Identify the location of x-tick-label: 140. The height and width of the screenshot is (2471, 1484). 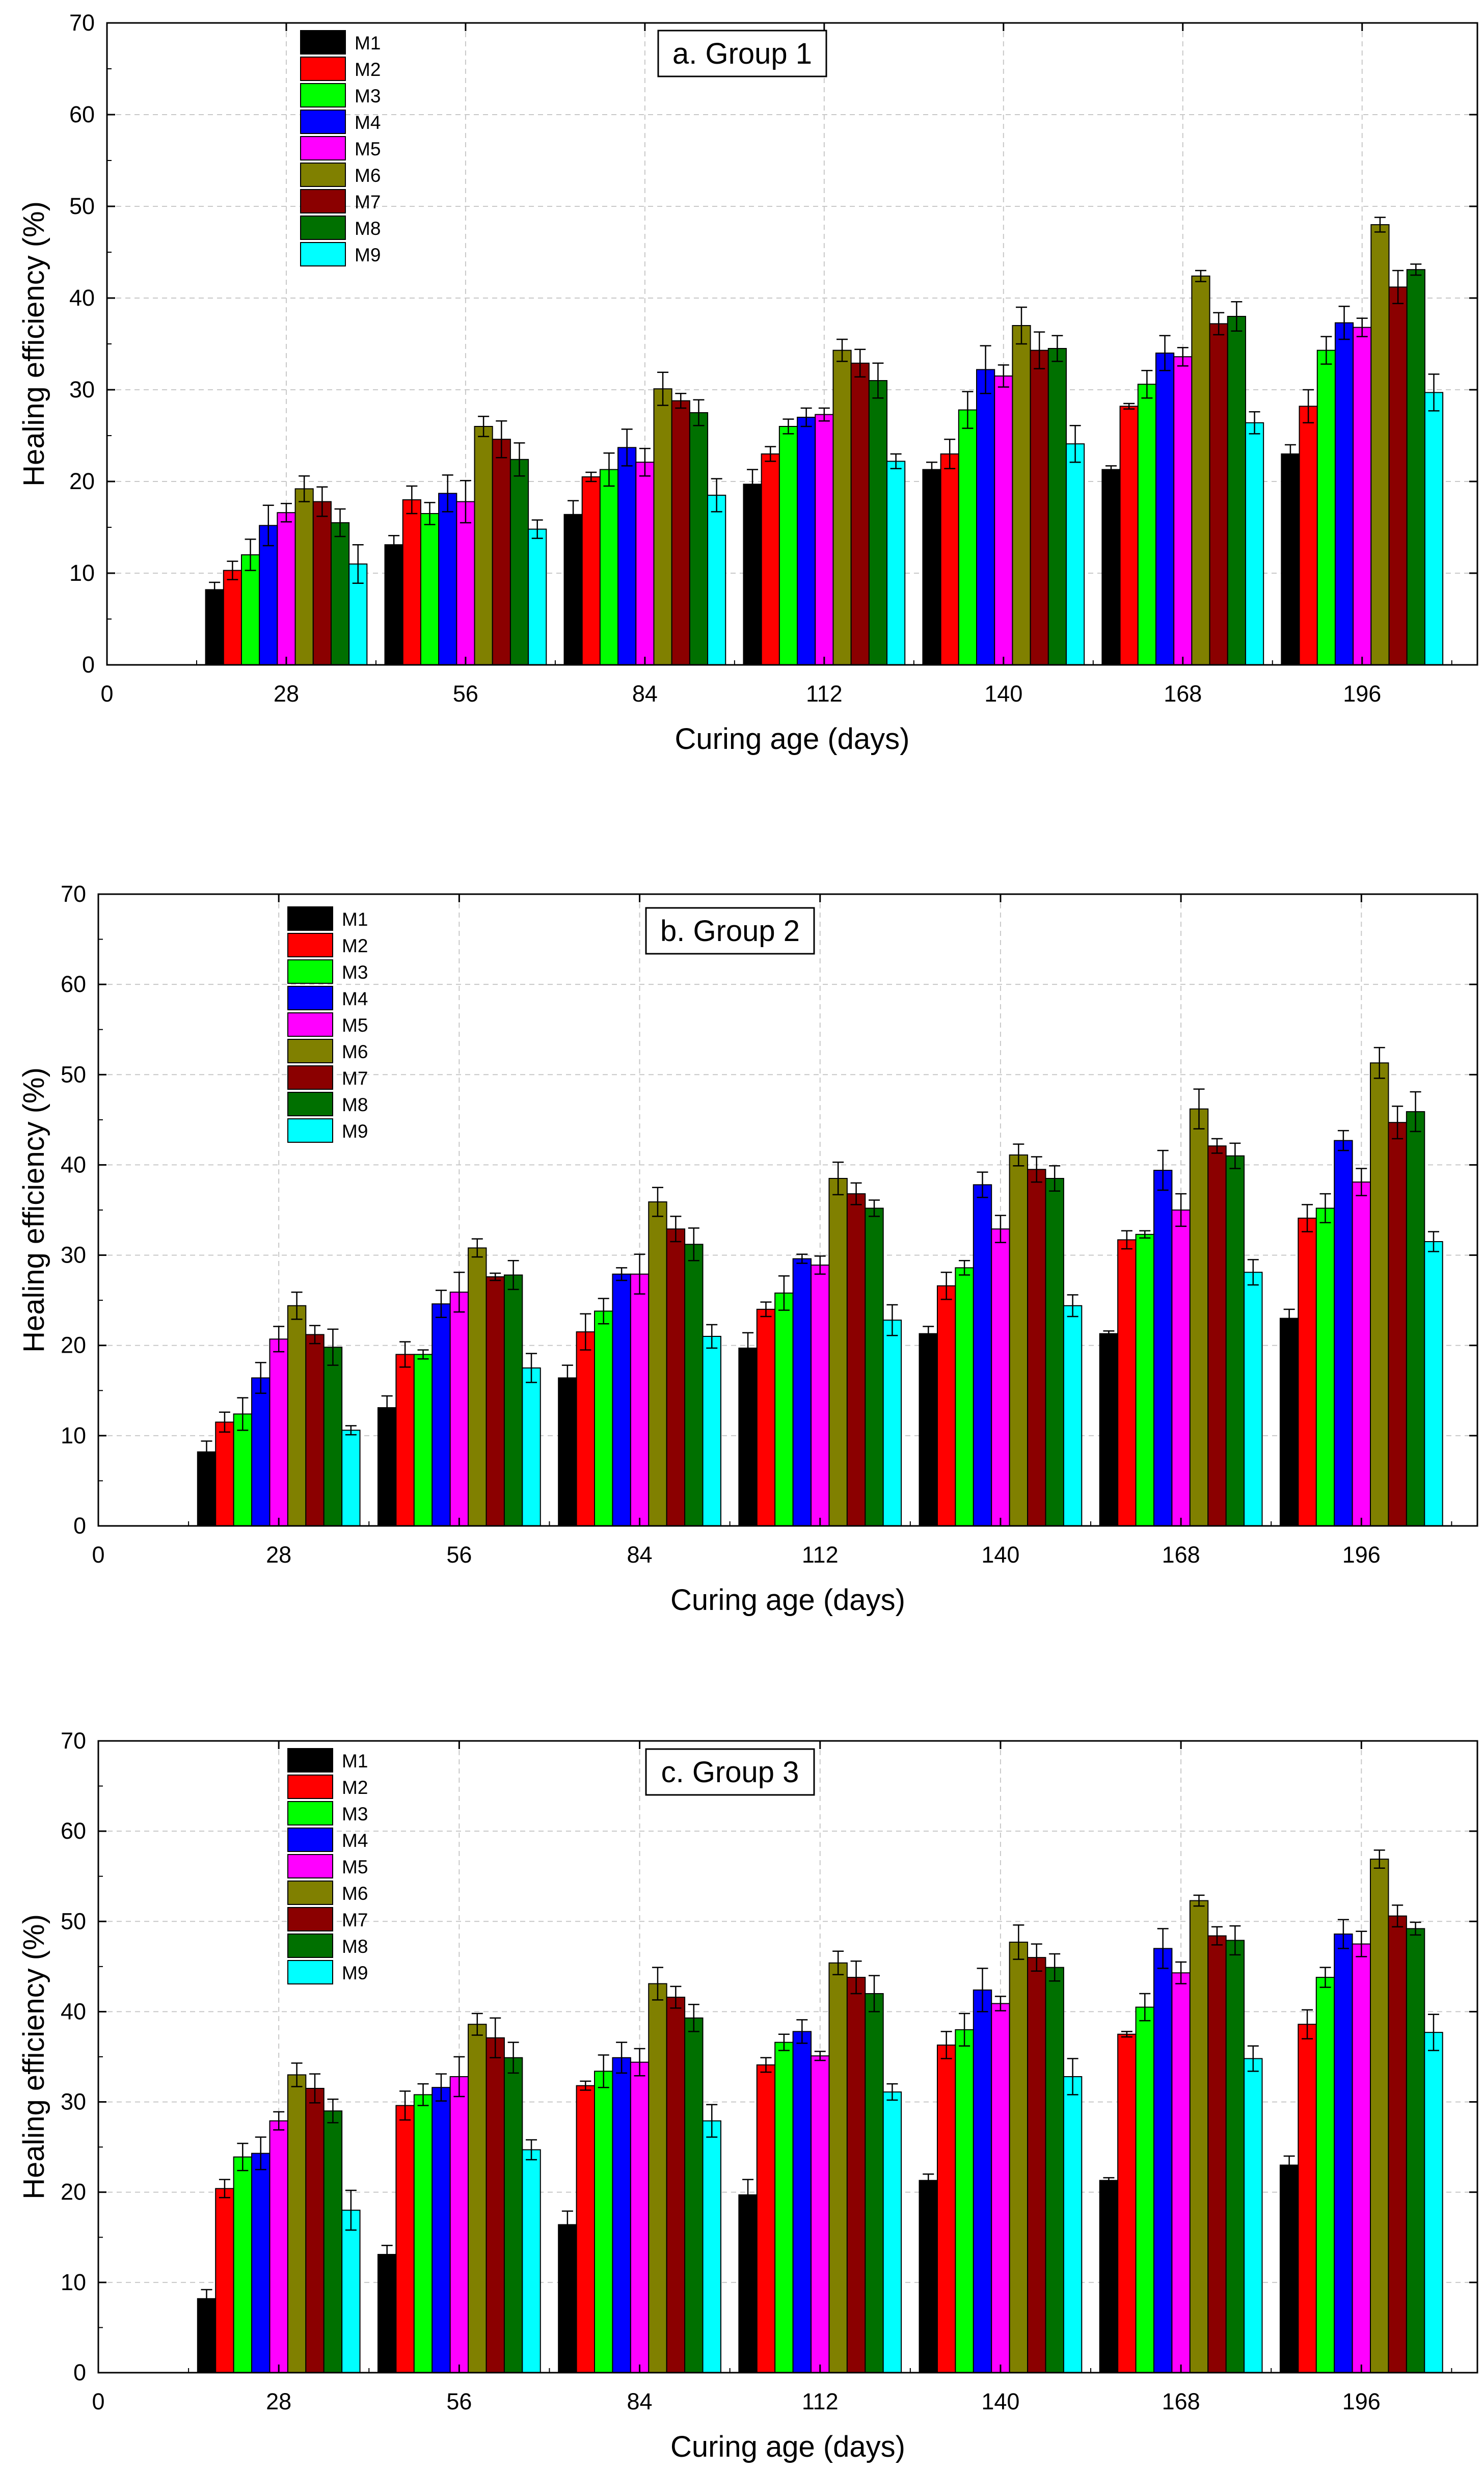
(1000, 1555).